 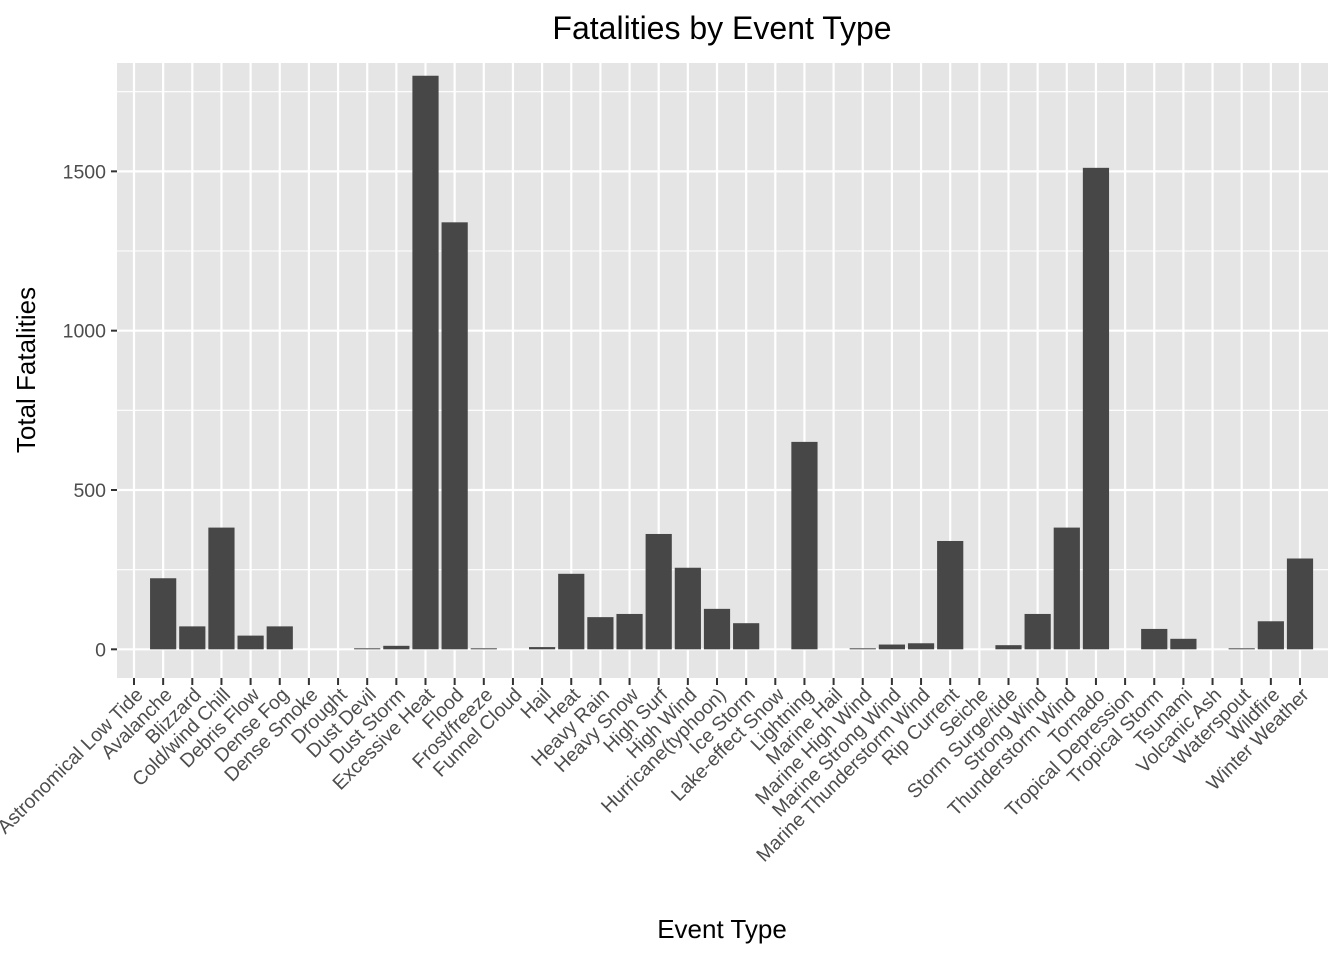 I want to click on chart-title: Fatalities by Event Type, so click(x=721, y=28).